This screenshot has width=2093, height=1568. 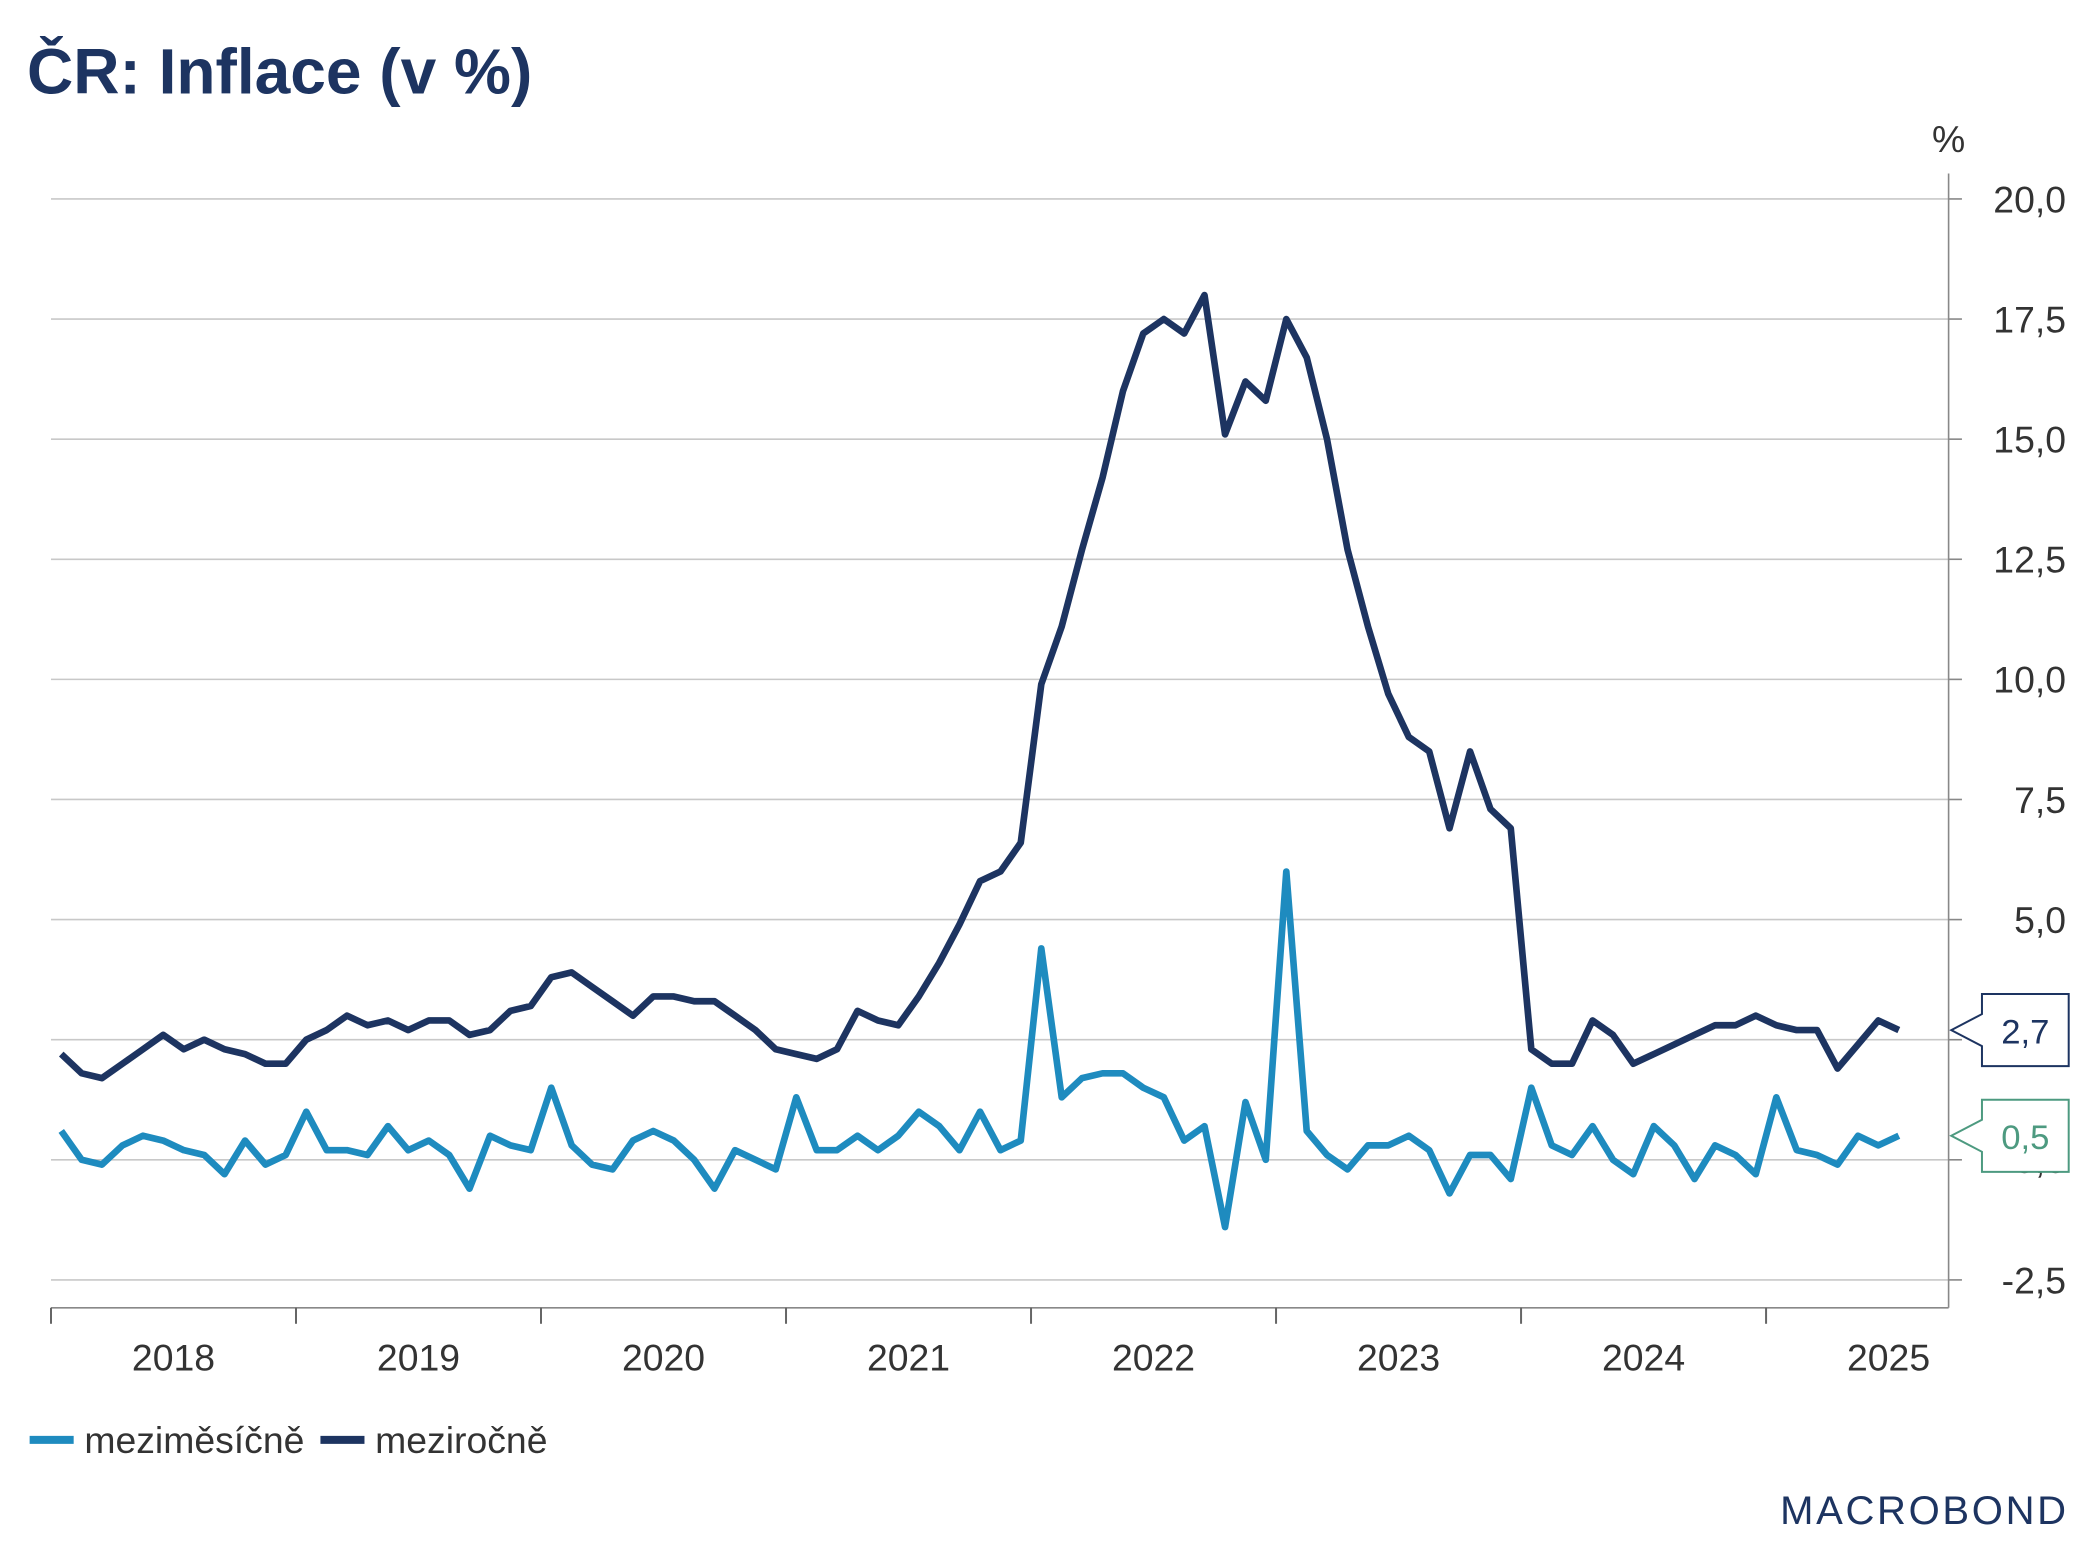 What do you see at coordinates (1153, 1357) in the screenshot?
I see `x-tick-label: 2022` at bounding box center [1153, 1357].